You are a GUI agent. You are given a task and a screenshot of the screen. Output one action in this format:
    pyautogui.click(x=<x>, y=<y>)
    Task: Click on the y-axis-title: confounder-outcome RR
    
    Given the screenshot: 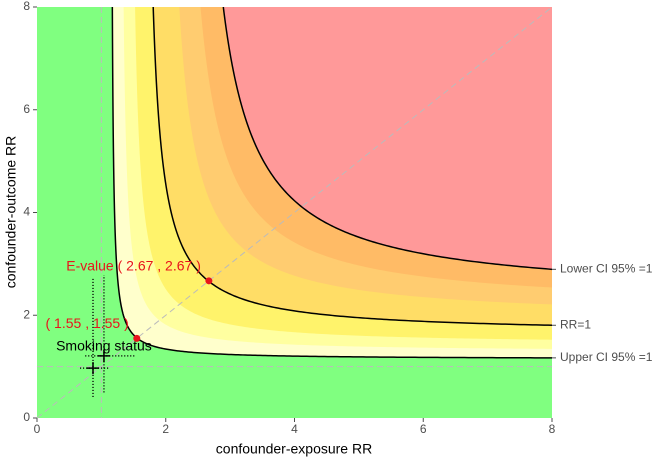 What is the action you would take?
    pyautogui.click(x=11, y=212)
    